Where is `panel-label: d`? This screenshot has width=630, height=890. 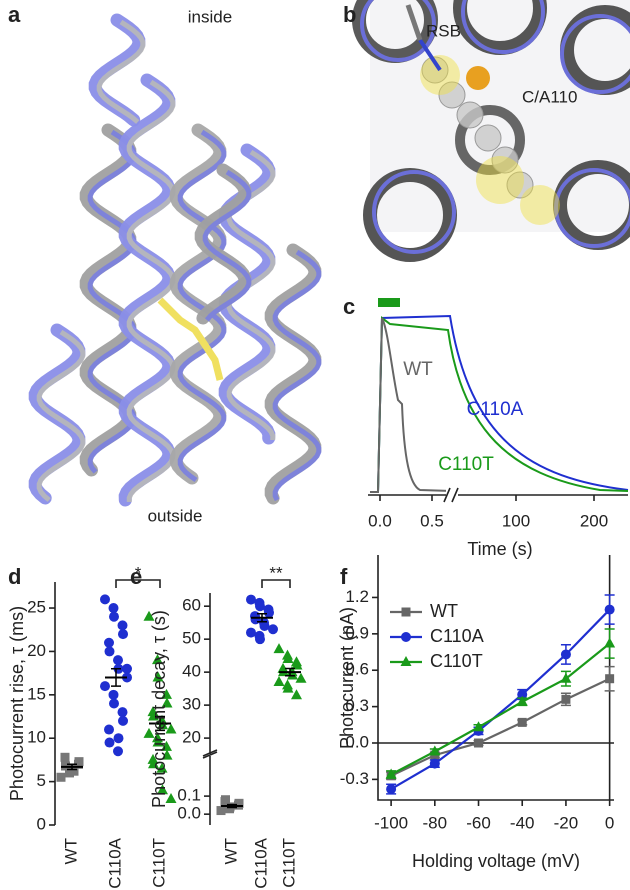 panel-label: d is located at coordinates (14, 576).